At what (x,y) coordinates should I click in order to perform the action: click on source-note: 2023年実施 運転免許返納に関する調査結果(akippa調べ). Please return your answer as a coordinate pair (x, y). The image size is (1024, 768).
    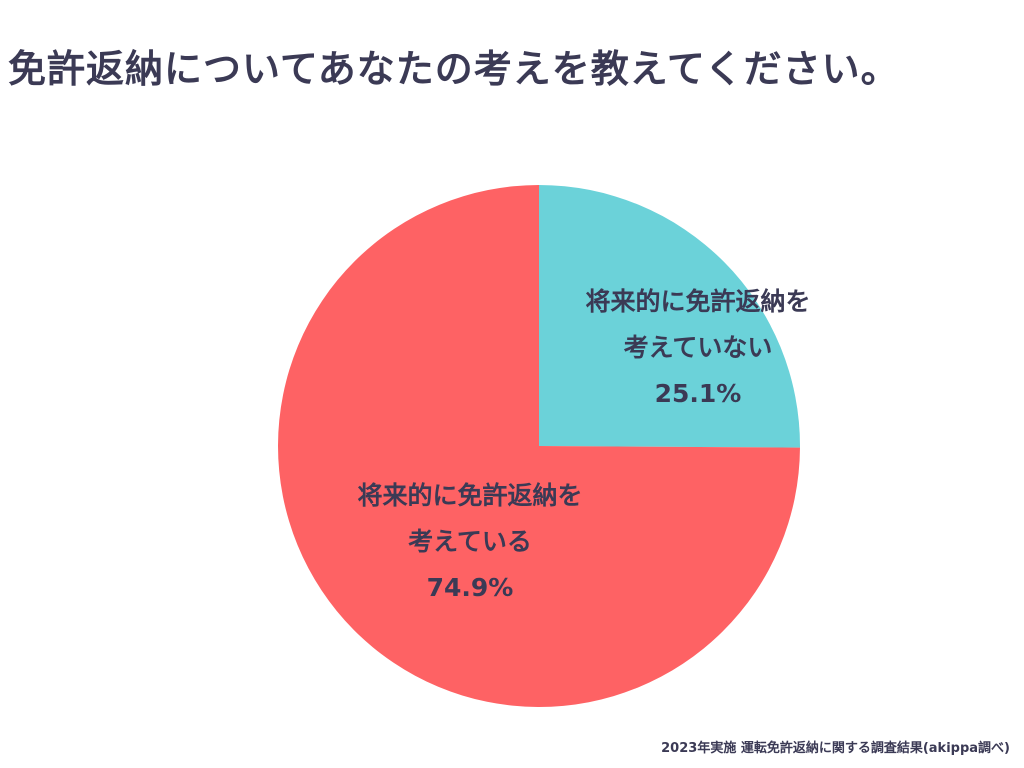
    Looking at the image, I should click on (835, 748).